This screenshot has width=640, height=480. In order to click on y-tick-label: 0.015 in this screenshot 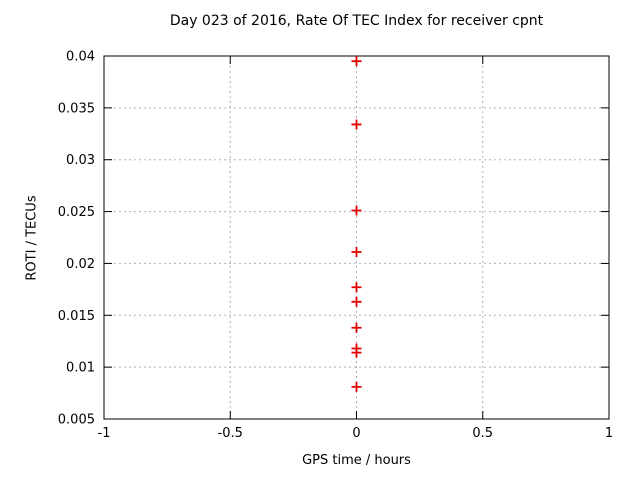, I will do `click(76, 316)`.